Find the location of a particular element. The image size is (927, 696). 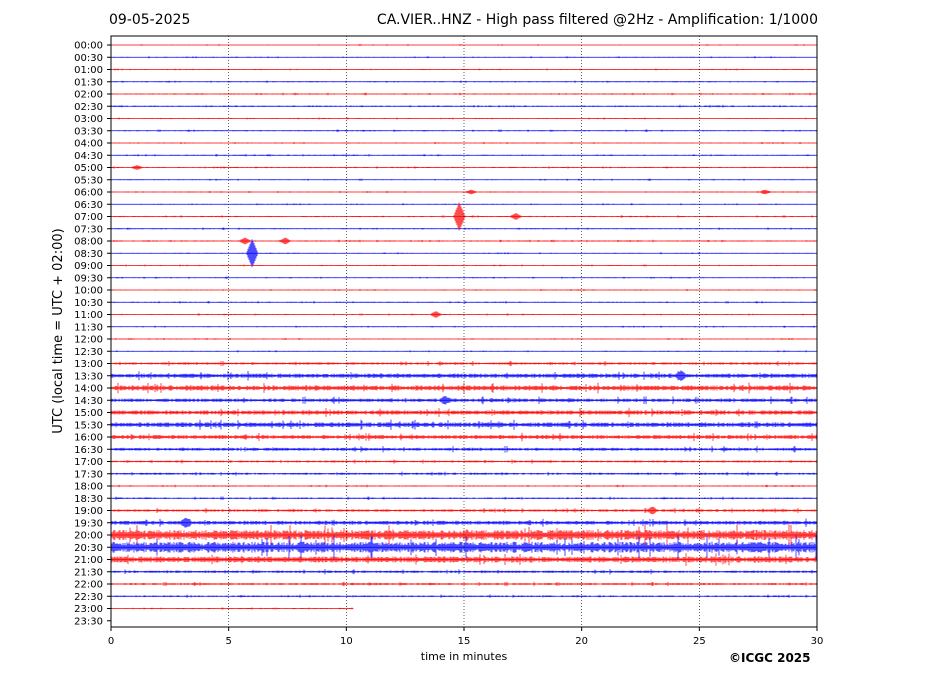

y-tick-label: 00:30 is located at coordinates (88, 58).